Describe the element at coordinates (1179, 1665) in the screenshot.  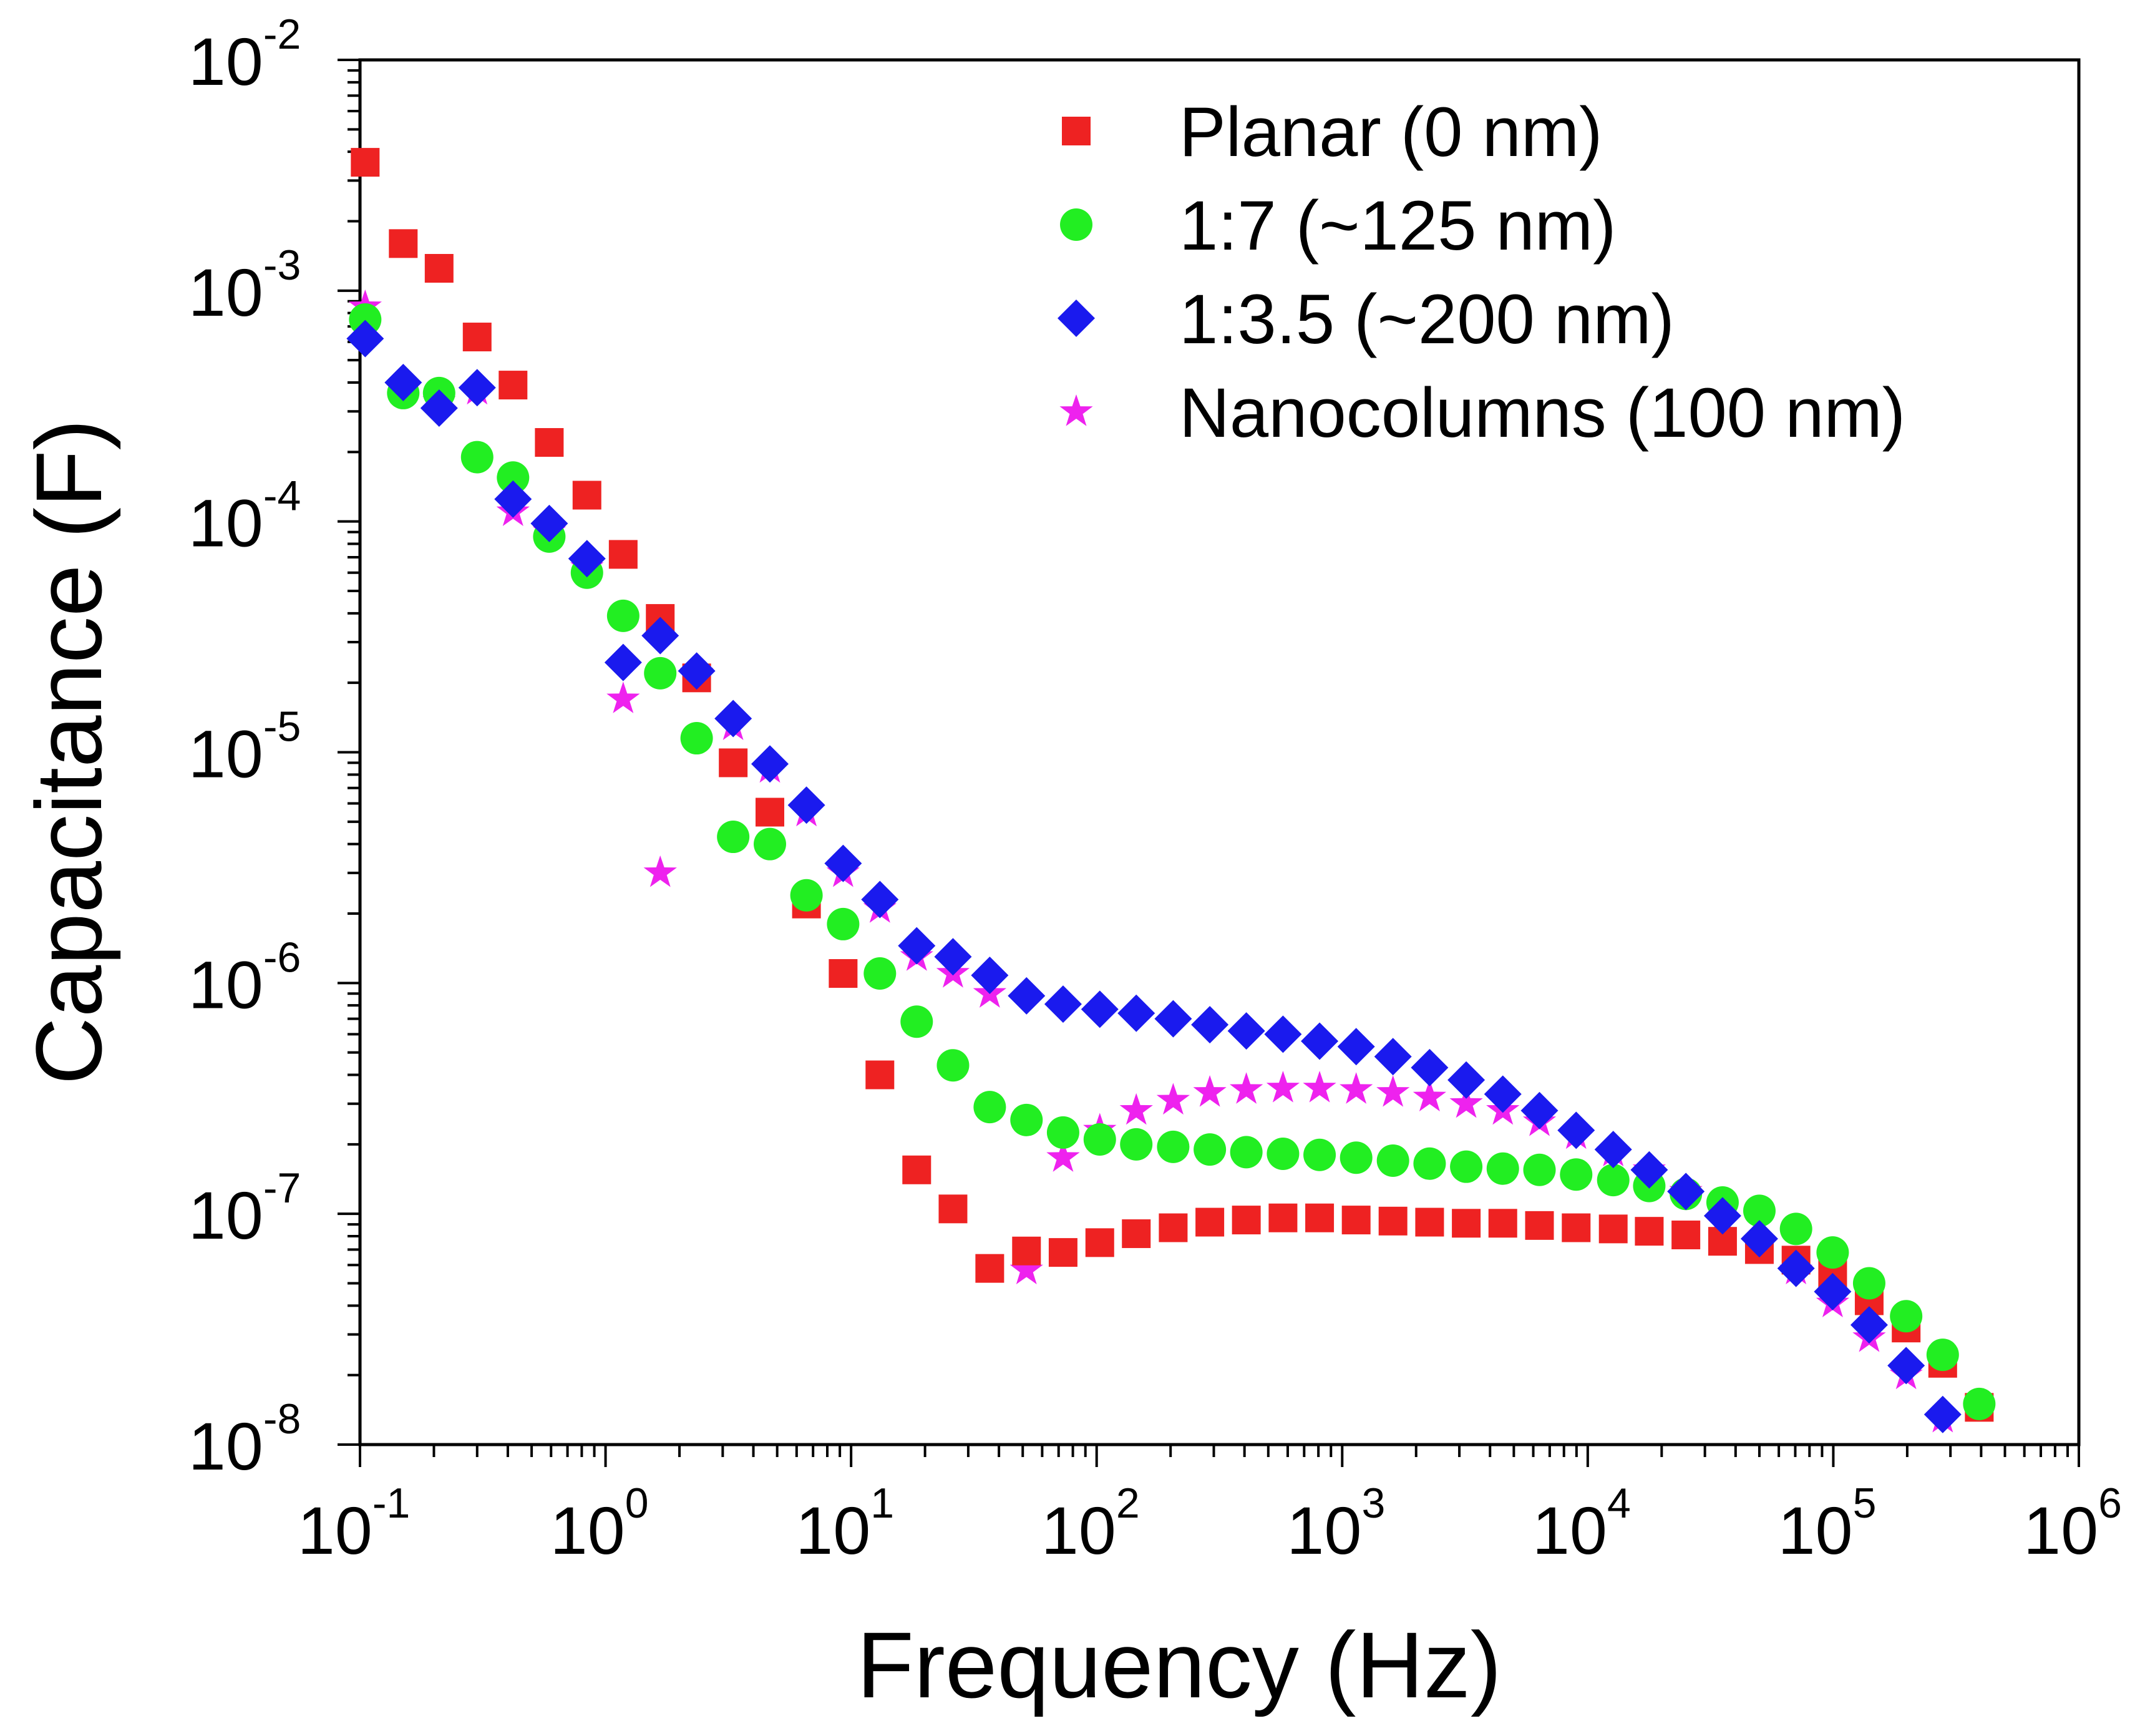
I see `x-axis-label: Frequency (Hz)` at that location.